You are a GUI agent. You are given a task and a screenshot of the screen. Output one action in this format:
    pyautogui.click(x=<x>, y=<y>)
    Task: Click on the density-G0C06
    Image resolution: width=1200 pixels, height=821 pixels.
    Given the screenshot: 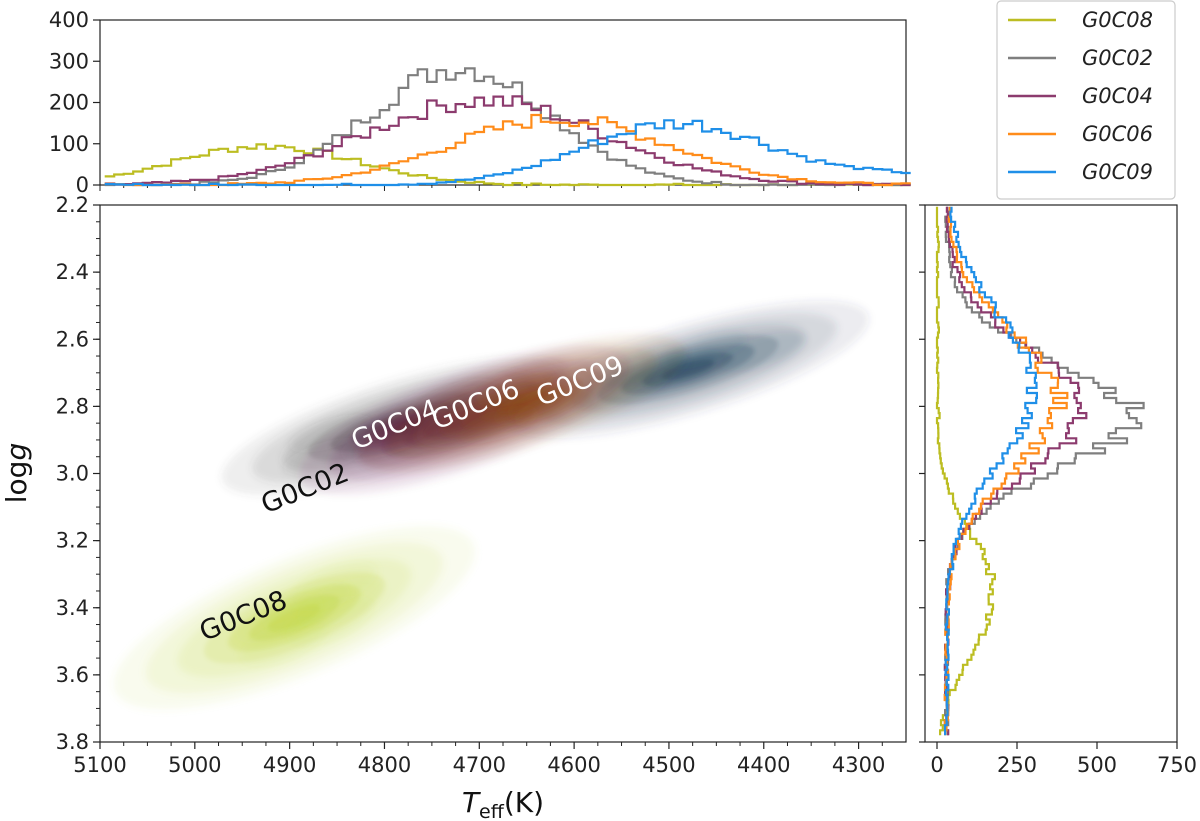 What is the action you would take?
    pyautogui.click(x=522, y=403)
    